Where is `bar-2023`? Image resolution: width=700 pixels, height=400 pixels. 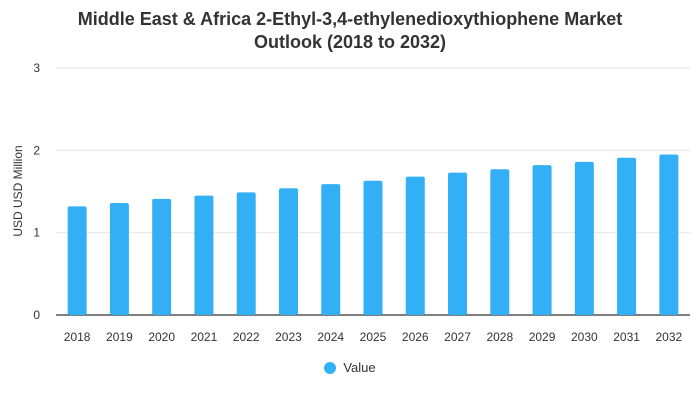 bar-2023 is located at coordinates (288, 251).